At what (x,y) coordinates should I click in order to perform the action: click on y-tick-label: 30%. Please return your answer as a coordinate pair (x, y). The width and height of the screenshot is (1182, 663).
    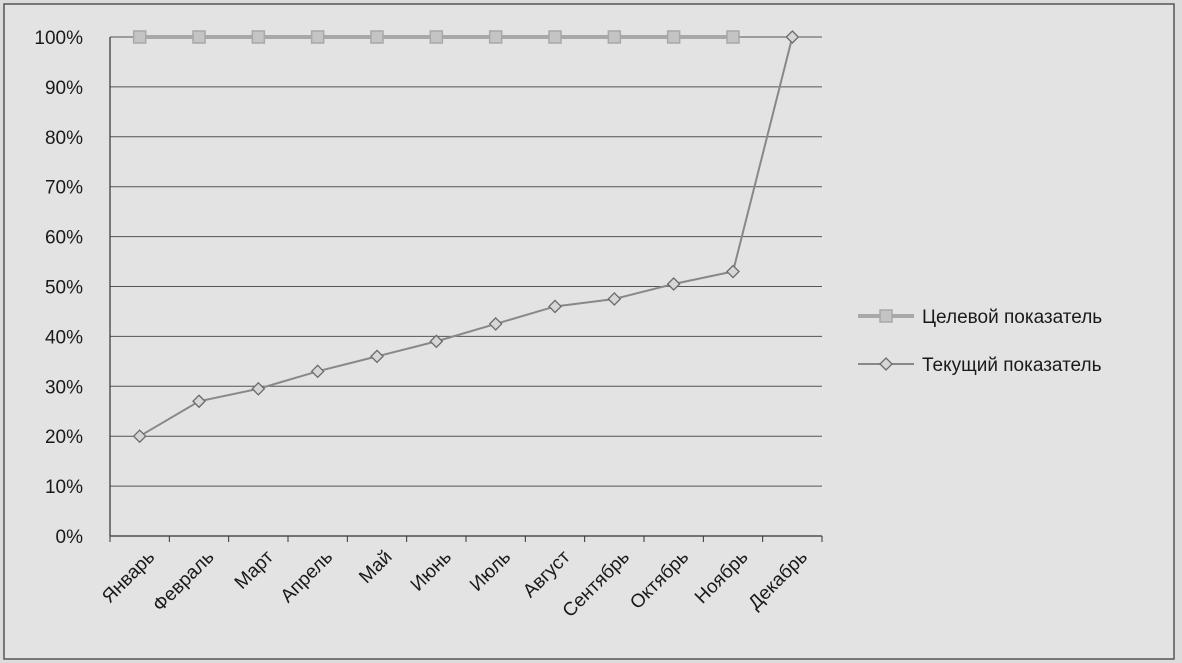
    Looking at the image, I should click on (64, 387).